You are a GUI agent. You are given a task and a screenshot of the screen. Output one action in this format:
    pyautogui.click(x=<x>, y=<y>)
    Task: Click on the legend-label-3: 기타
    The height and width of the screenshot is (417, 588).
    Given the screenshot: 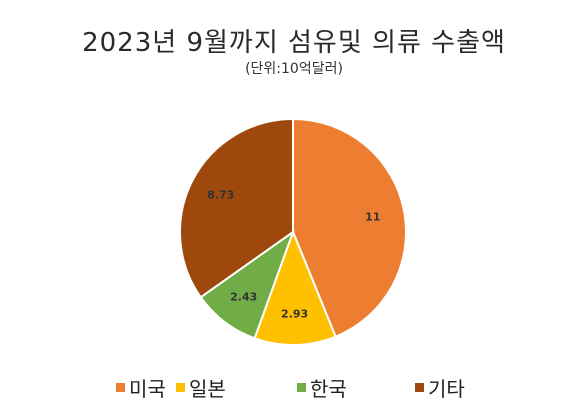 What is the action you would take?
    pyautogui.click(x=446, y=389)
    